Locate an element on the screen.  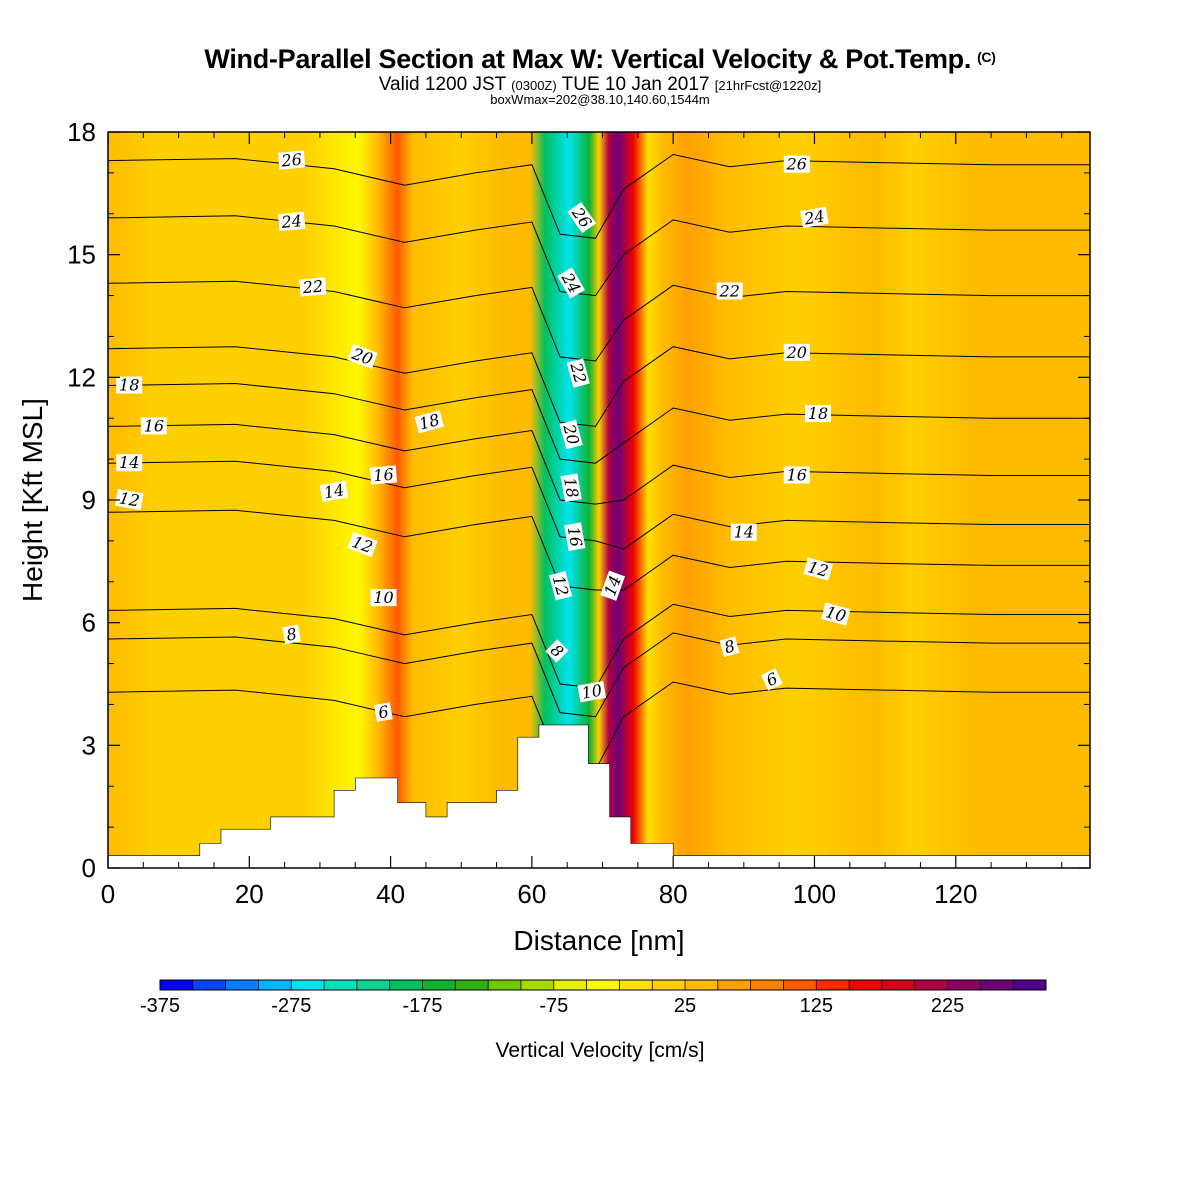
y-tick-label: 9 is located at coordinates (89, 500).